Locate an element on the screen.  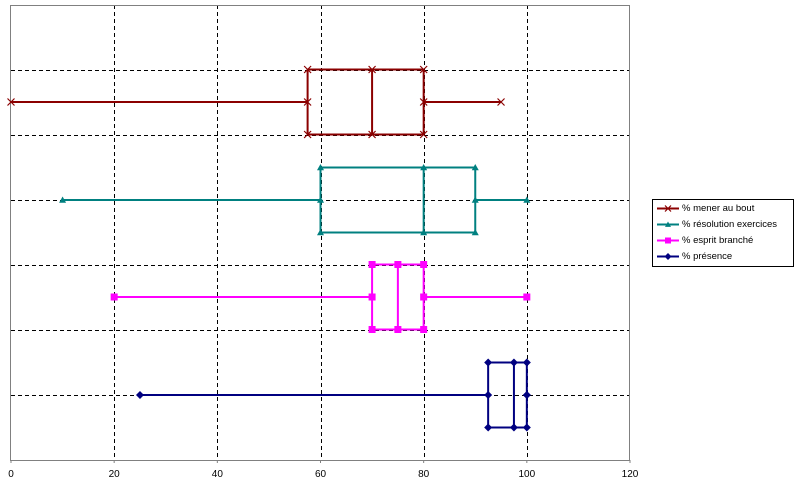
x-tick-label: 20 is located at coordinates (115, 474).